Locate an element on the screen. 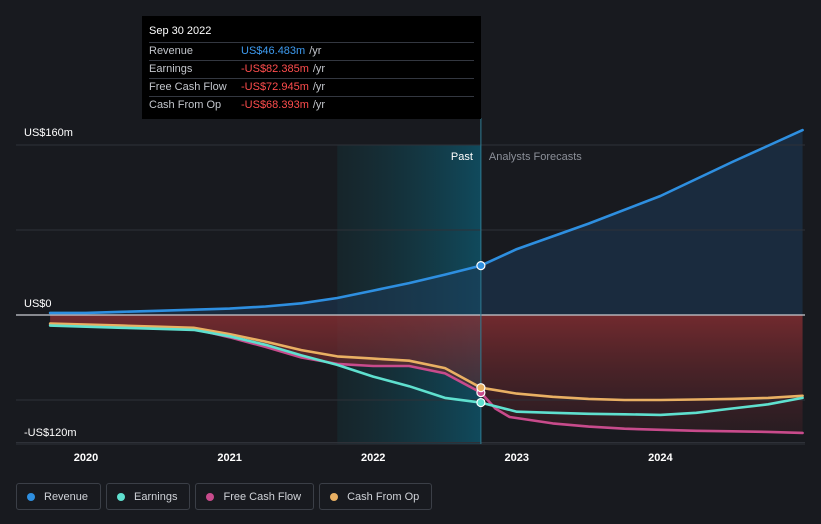  x-tick-label: 2021 is located at coordinates (229, 458).